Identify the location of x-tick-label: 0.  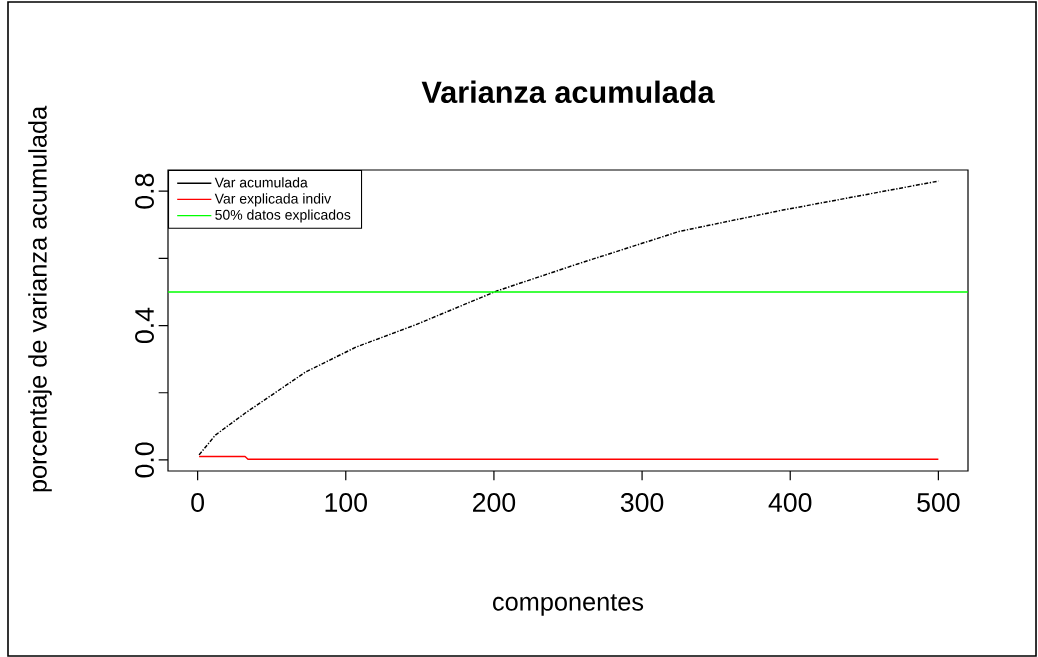
(197, 502).